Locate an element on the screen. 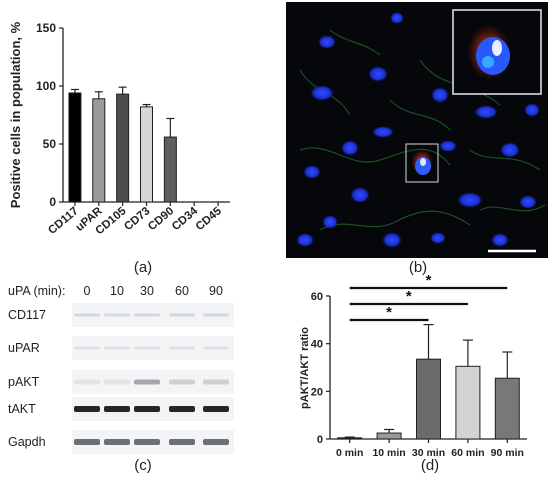 The image size is (550, 480). bar-CD73 is located at coordinates (146, 154).